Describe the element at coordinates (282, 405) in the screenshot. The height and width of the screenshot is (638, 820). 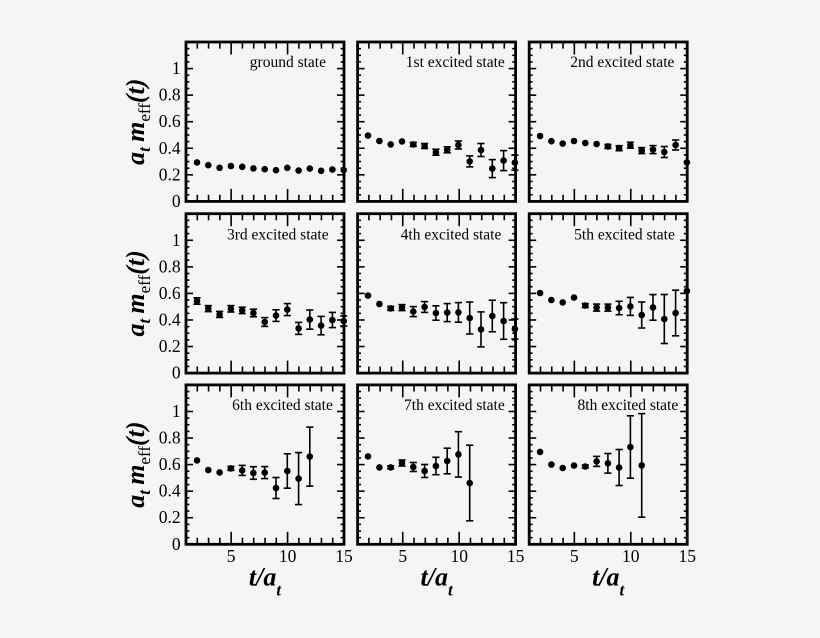
I see `svg-text: 6th excited state` at that location.